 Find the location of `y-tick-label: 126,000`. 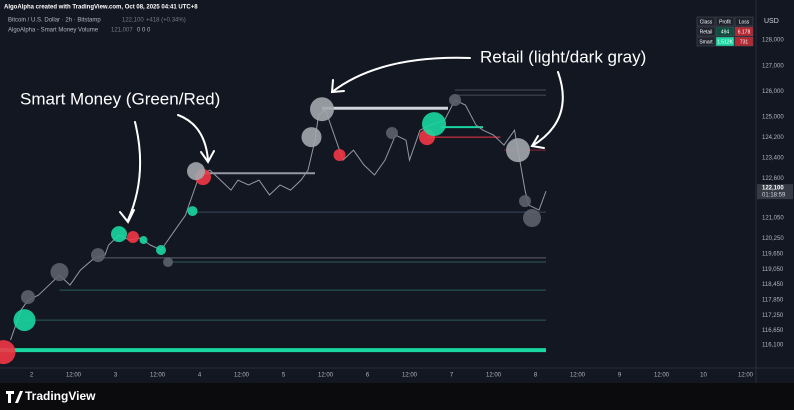

y-tick-label: 126,000 is located at coordinates (773, 92).